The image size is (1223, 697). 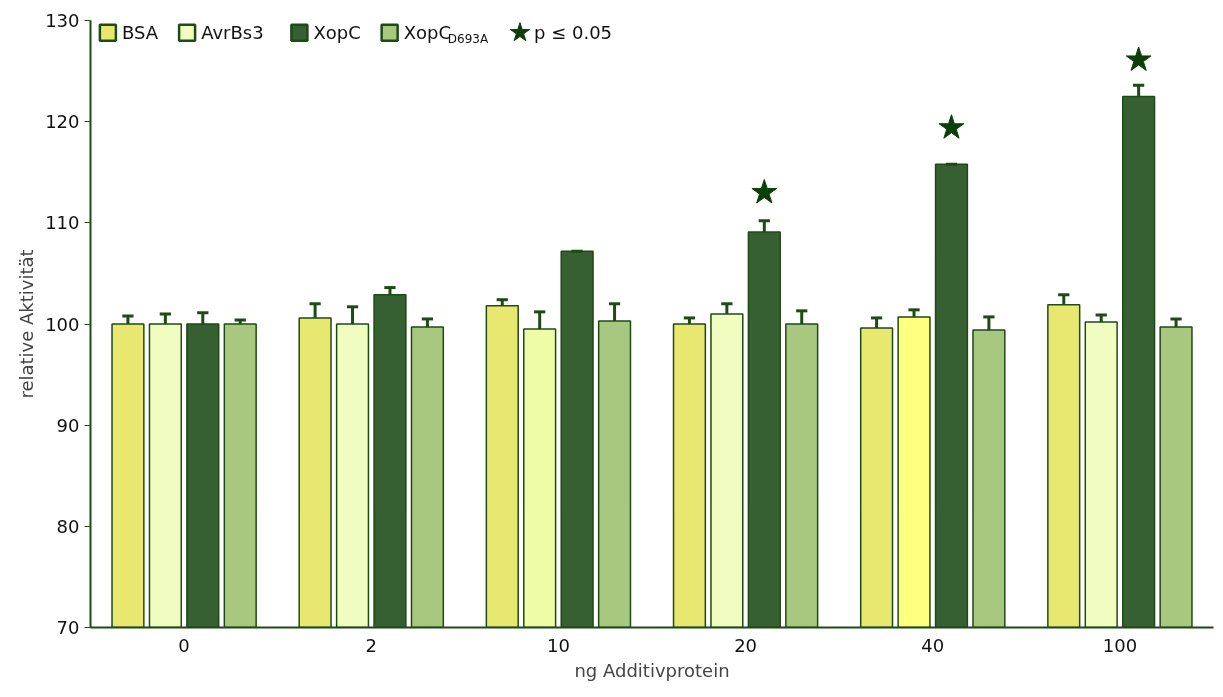 What do you see at coordinates (68, 526) in the screenshot?
I see `y-tick-label: 80` at bounding box center [68, 526].